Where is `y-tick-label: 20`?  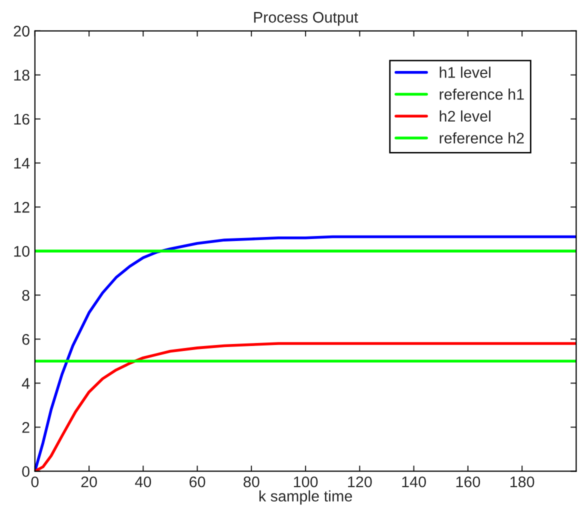
y-tick-label: 20 is located at coordinates (22, 31).